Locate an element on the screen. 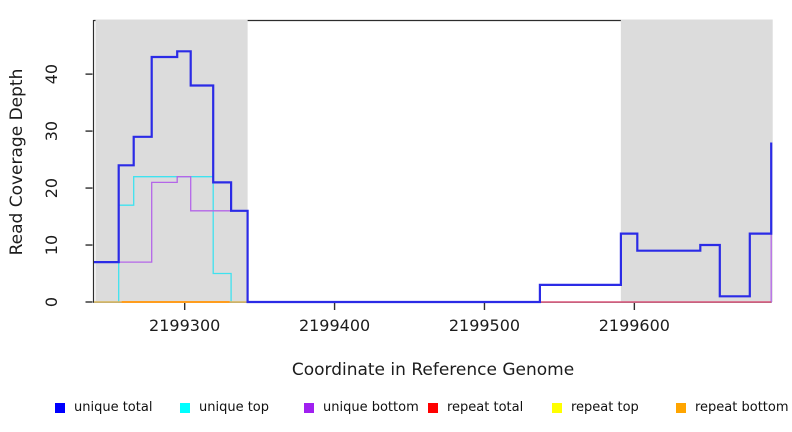 The image size is (792, 432). legend-label: unique bottom is located at coordinates (371, 407).